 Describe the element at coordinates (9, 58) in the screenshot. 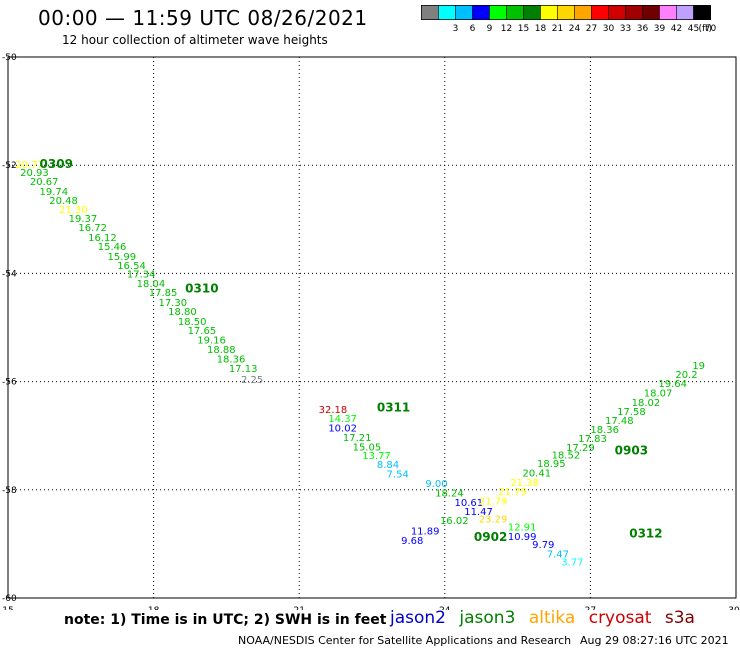

I see `y-tick-label: -50` at that location.